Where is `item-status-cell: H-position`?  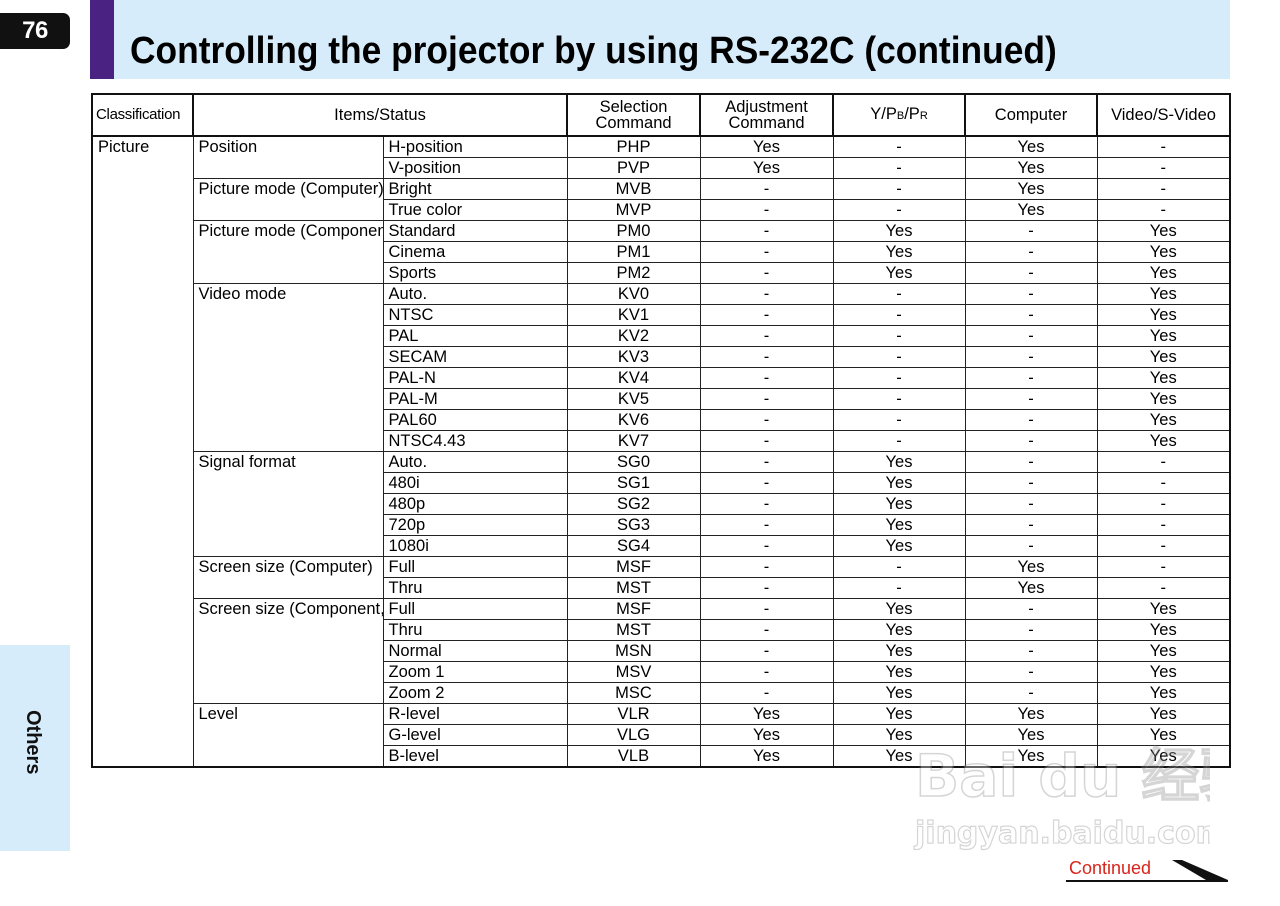
item-status-cell: H-position is located at coordinates (475, 146).